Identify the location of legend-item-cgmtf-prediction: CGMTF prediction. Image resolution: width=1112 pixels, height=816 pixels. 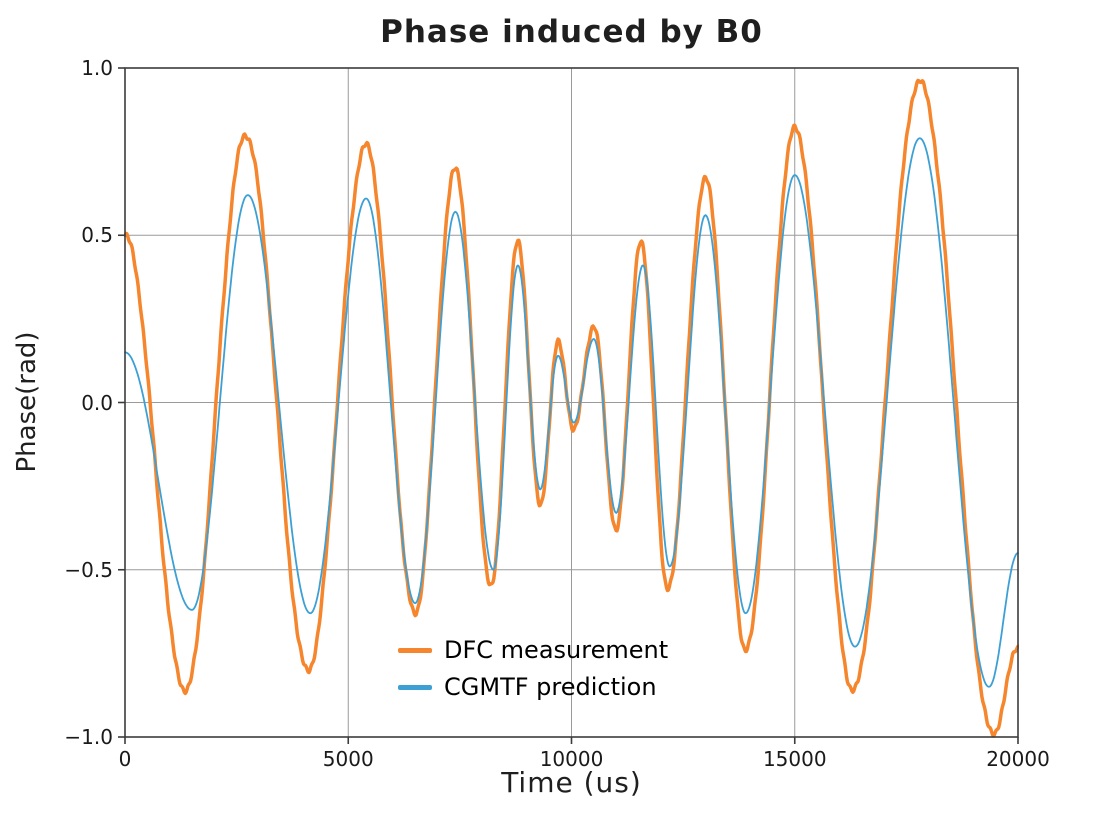
(533, 687).